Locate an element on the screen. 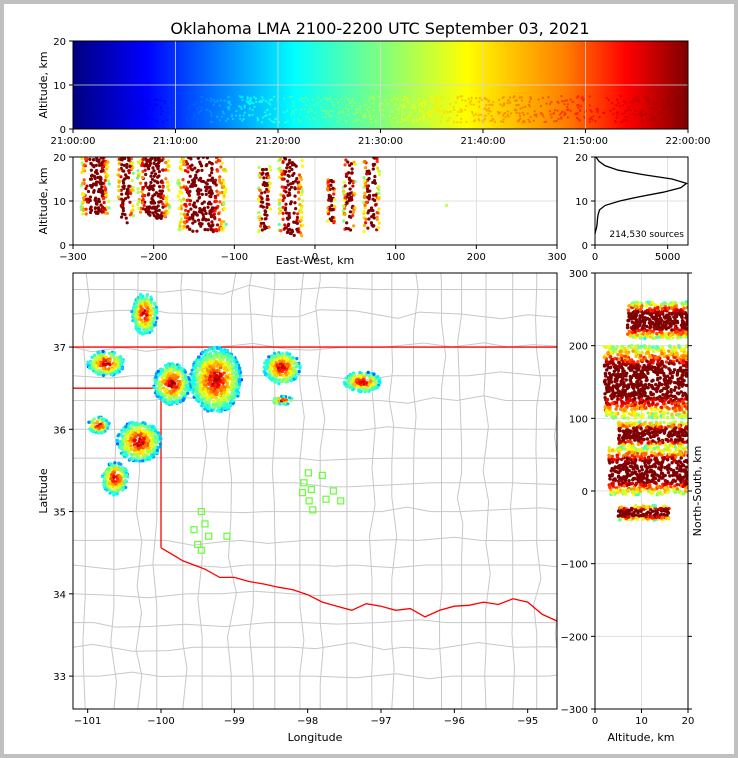 This screenshot has width=738, height=758. time-axis-tick-label: 22:00:00 is located at coordinates (688, 141).